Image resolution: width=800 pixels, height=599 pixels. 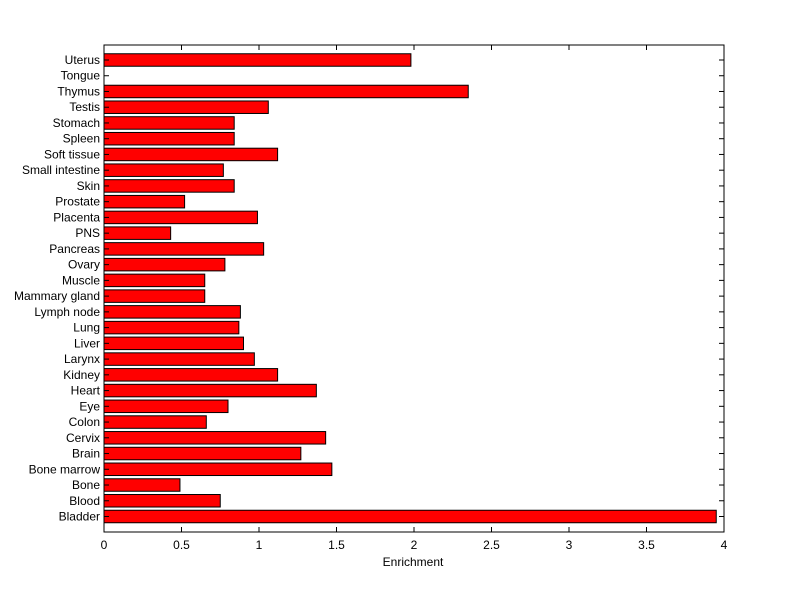 I want to click on y-tick-label: Soft tissue, so click(x=72, y=154).